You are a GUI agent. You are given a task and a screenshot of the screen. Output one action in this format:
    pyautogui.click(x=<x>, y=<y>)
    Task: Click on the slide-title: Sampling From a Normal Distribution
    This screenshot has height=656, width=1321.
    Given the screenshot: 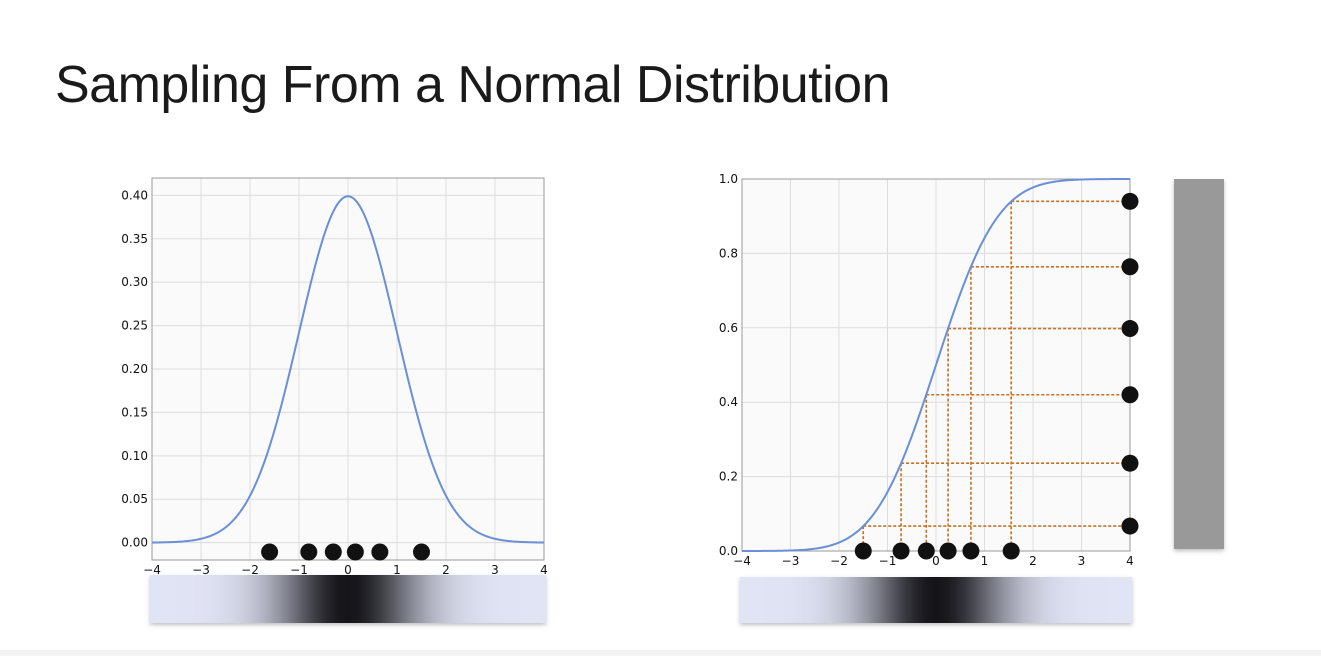 What is the action you would take?
    pyautogui.click(x=473, y=85)
    